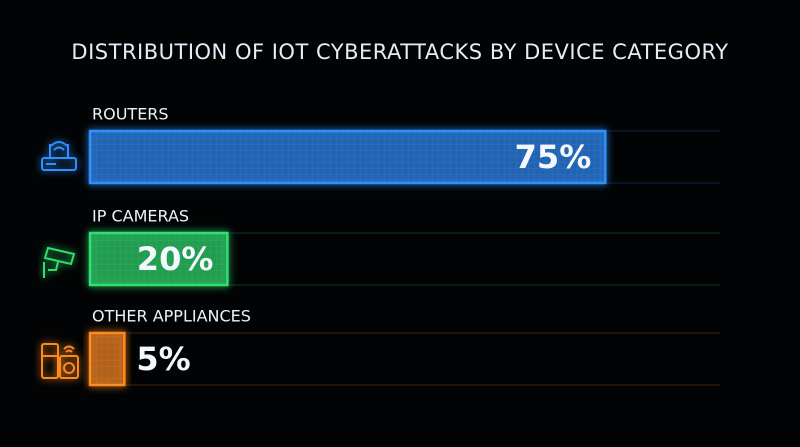 This screenshot has height=447, width=800. Describe the element at coordinates (130, 114) in the screenshot. I see `category-label: ROUTERS` at that location.